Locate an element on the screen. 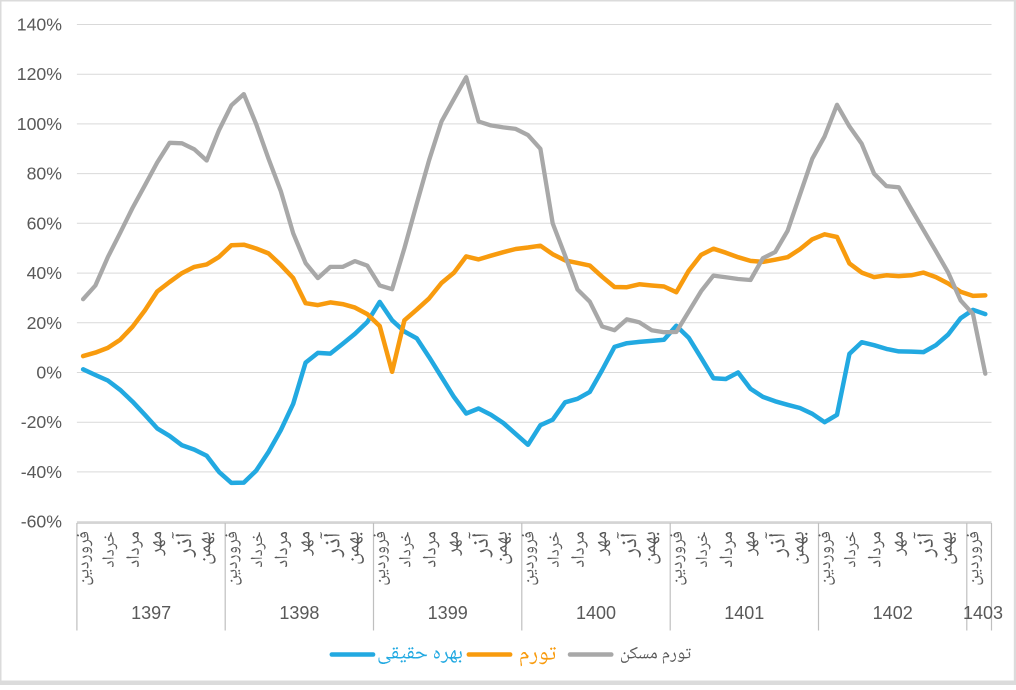 Image resolution: width=1016 pixels, height=690 pixels. svg-text: 80% is located at coordinates (45, 174).